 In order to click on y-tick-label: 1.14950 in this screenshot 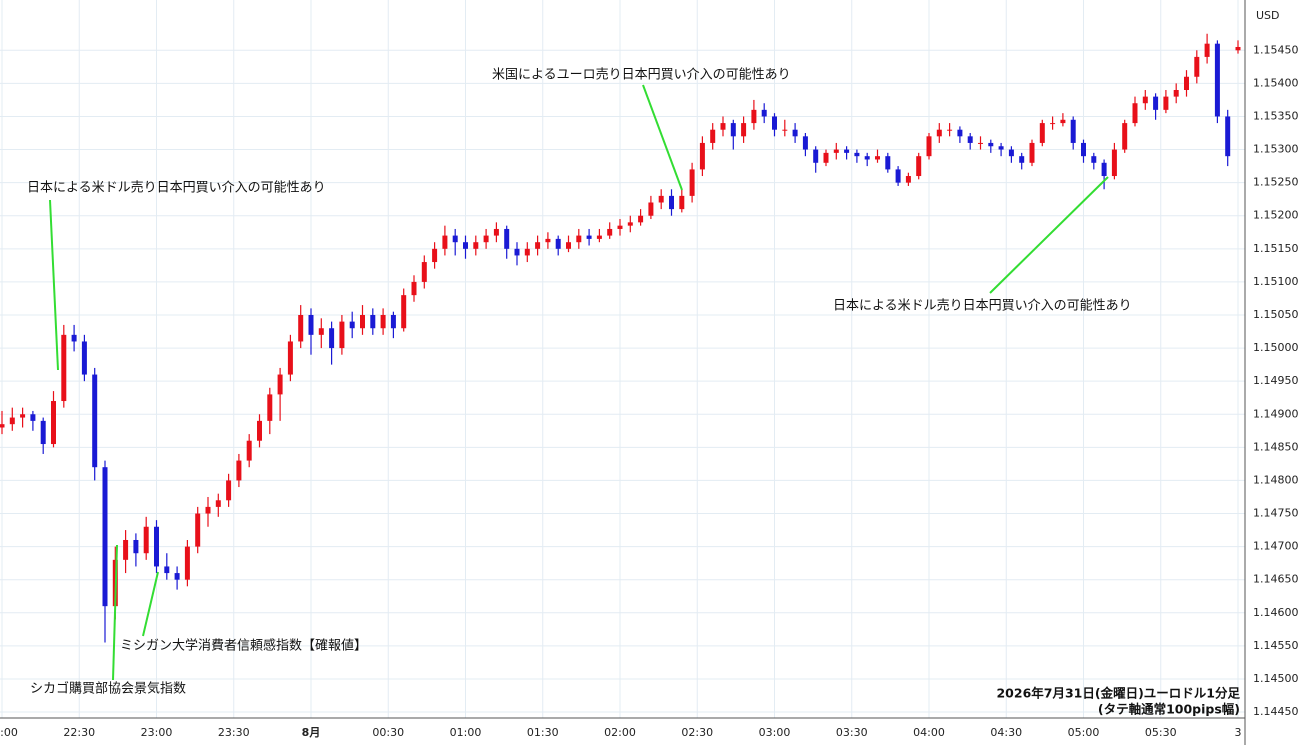, I will do `click(1276, 380)`.